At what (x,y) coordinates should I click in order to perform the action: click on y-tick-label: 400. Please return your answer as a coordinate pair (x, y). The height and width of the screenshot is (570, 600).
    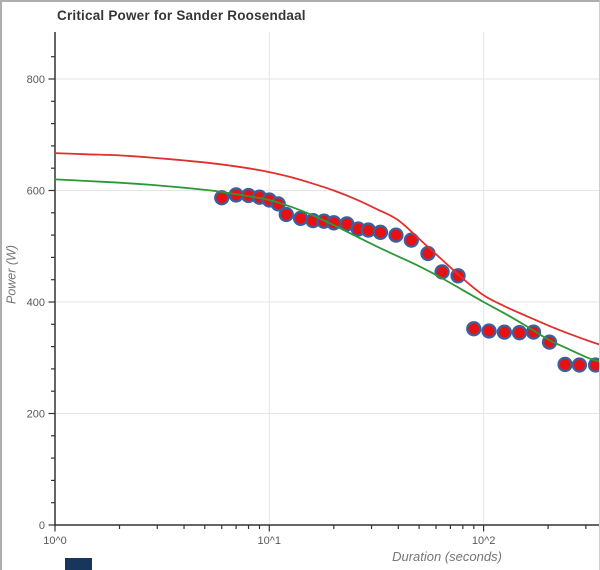
    Looking at the image, I should click on (36, 303).